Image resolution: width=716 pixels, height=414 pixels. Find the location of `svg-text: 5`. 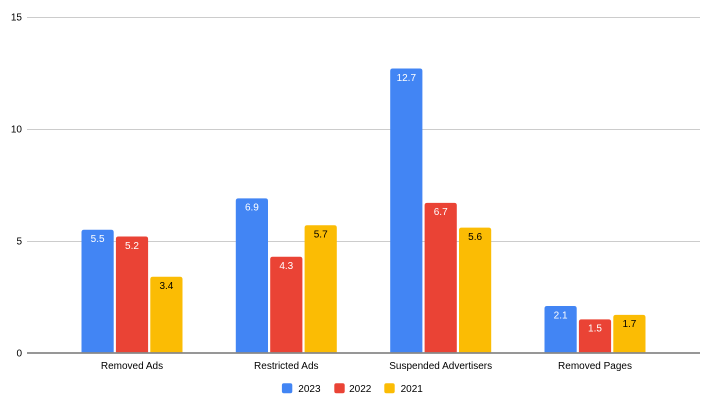

svg-text: 5 is located at coordinates (19, 242).